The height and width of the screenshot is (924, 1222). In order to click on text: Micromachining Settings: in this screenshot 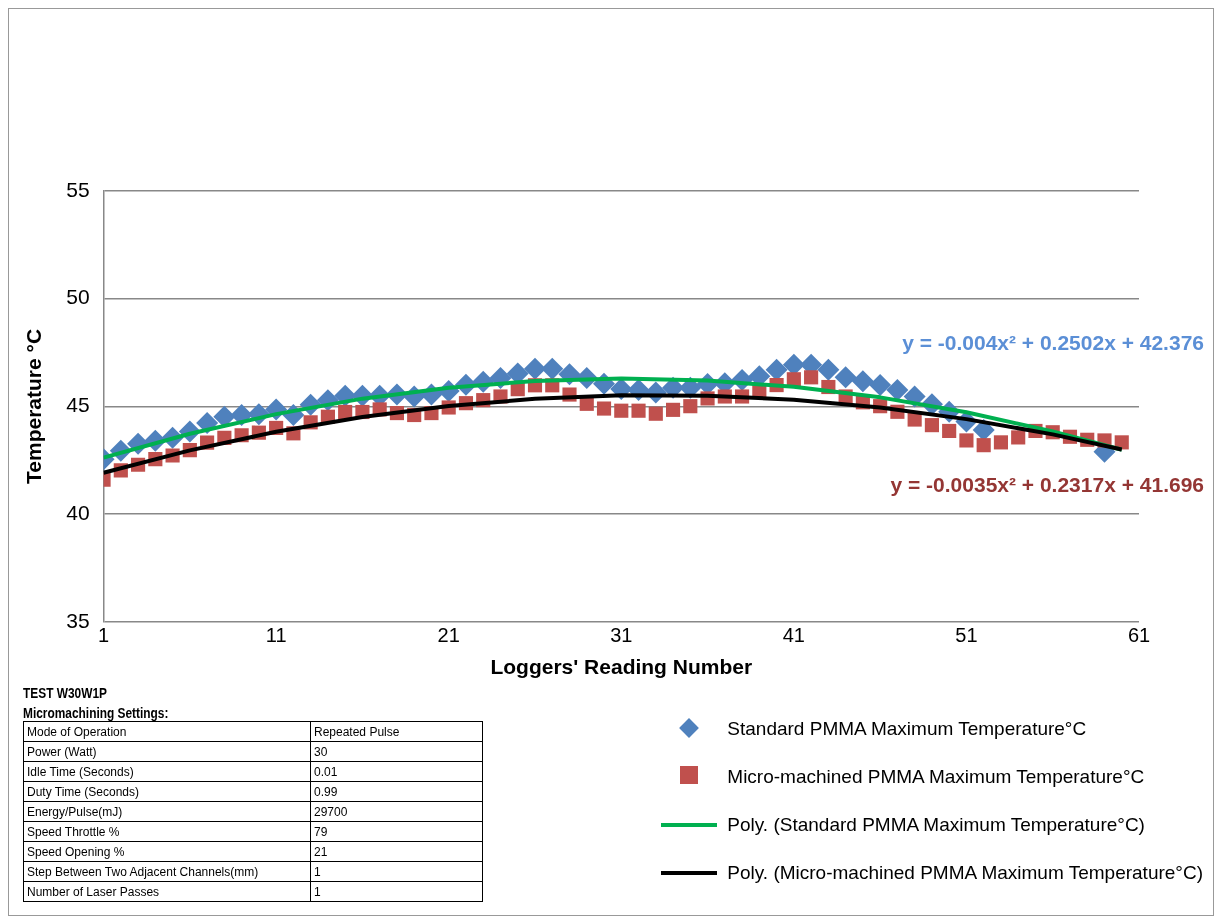, I will do `click(96, 713)`.